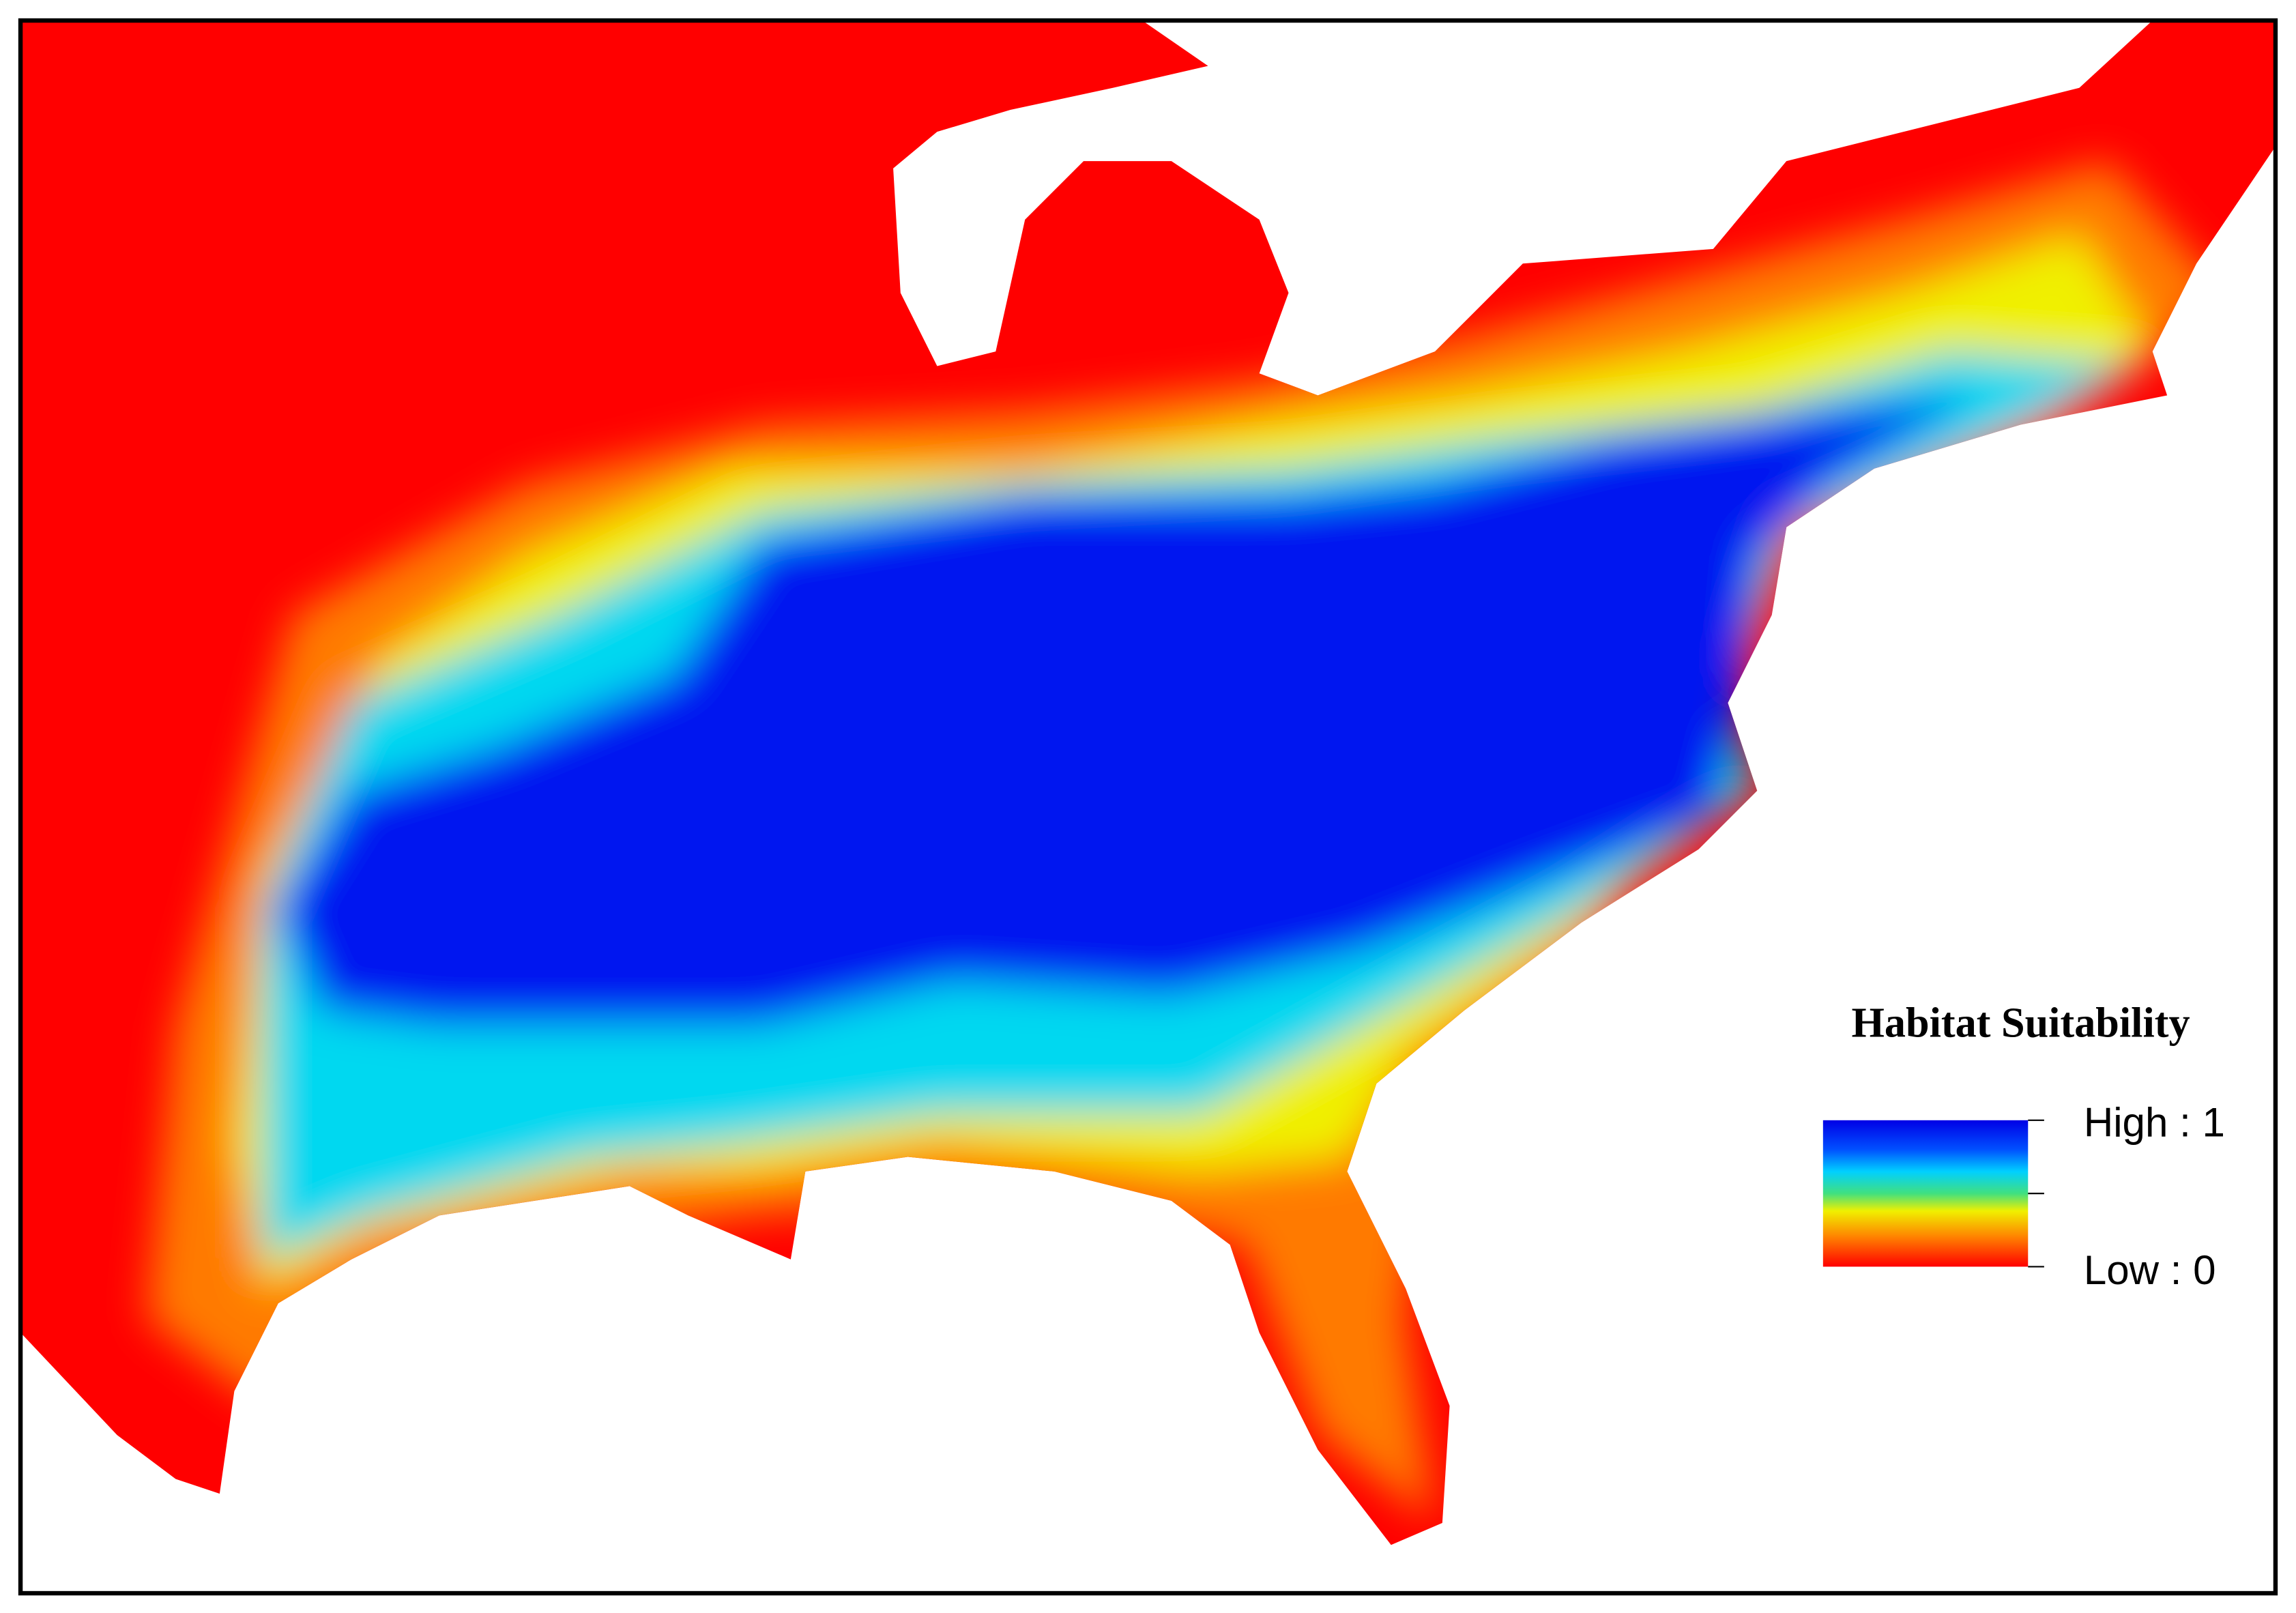  I want to click on legend-low-label: Low : 0, so click(2150, 1270).